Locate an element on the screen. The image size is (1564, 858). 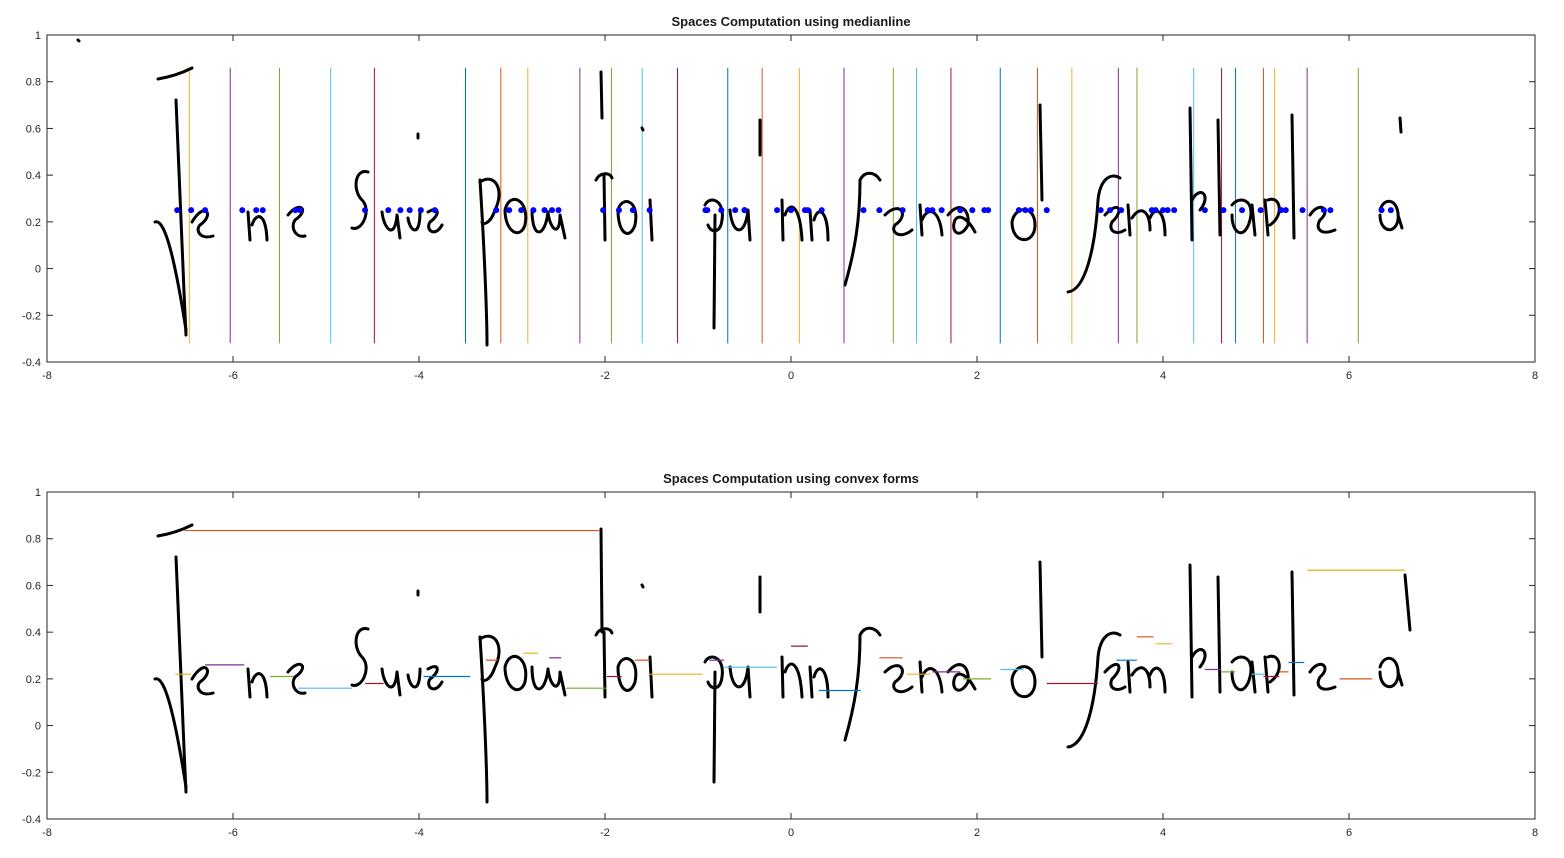
space-segment-group is located at coordinates (790, 610).